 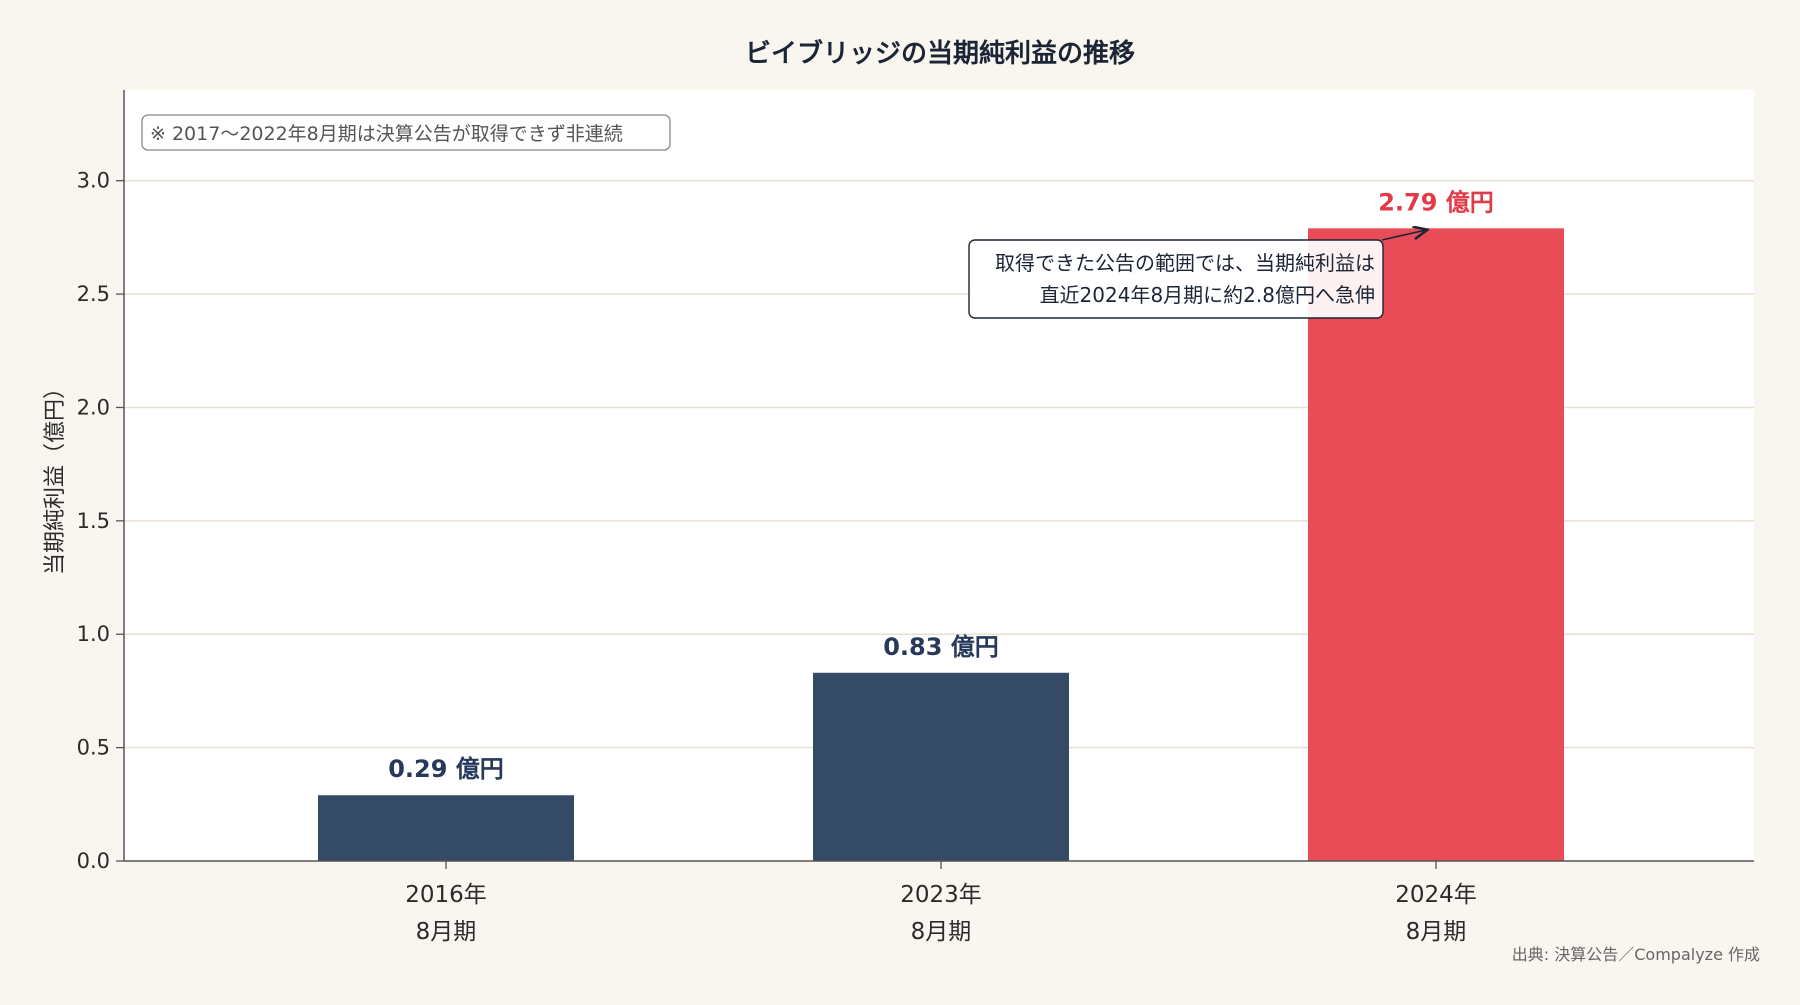 What do you see at coordinates (446, 895) in the screenshot?
I see `x-tick-label-year: 2016年` at bounding box center [446, 895].